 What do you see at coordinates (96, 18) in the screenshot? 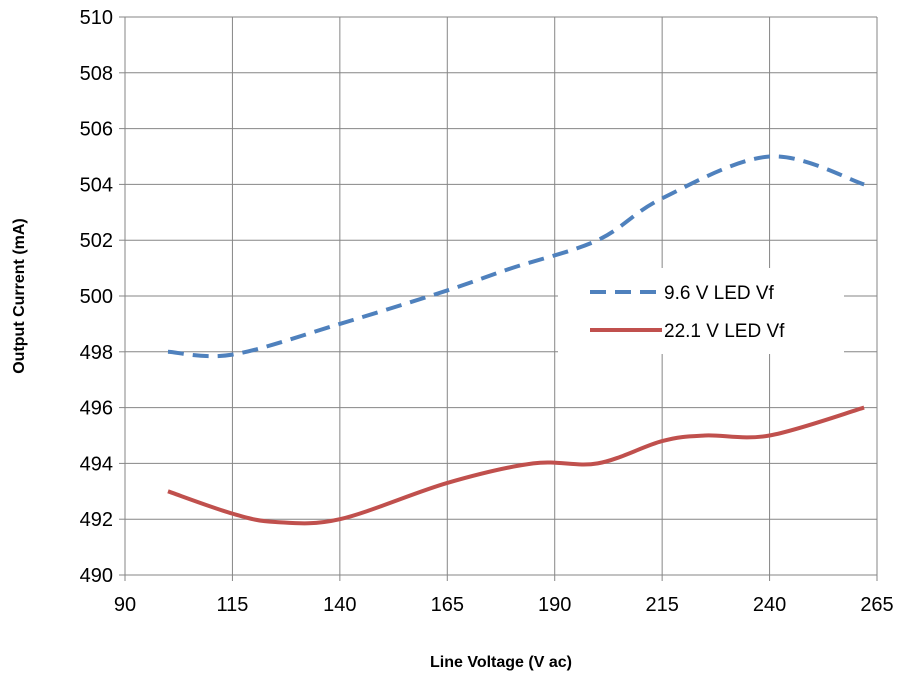
I see `y-tick-label: 510` at bounding box center [96, 18].